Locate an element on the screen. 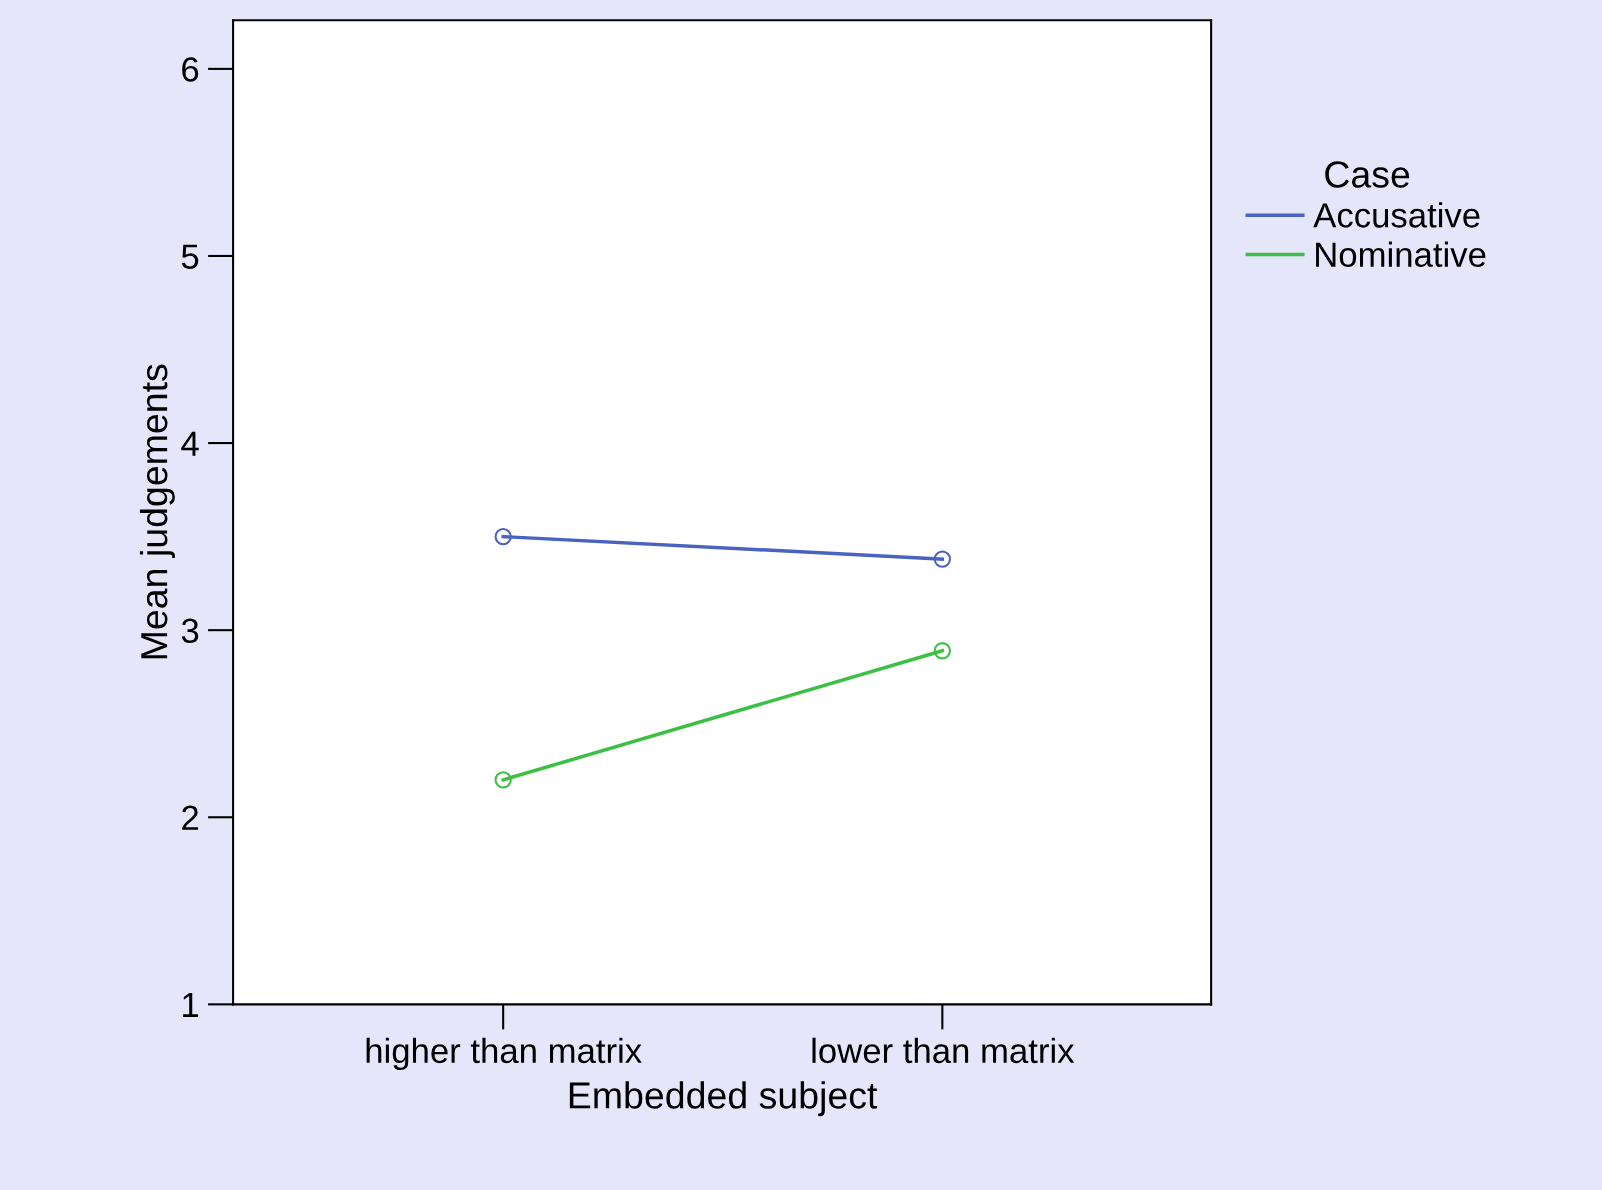  legend-title: Case is located at coordinates (1367, 174).